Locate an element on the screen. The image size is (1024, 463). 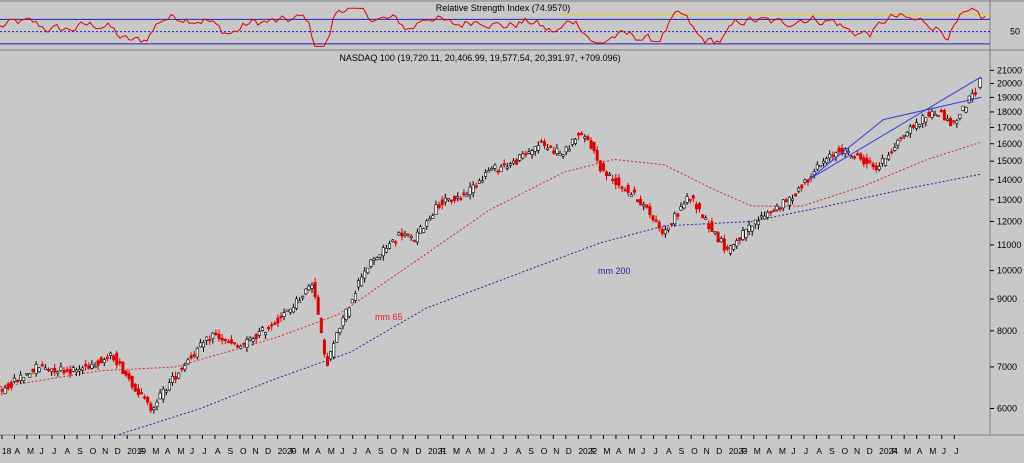
x-tick-label: D is located at coordinates (719, 451).